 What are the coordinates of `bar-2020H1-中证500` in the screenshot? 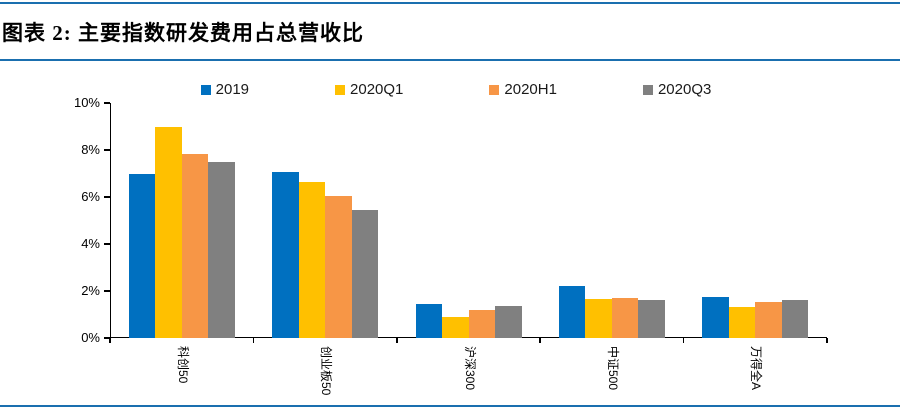 It's located at (625, 318).